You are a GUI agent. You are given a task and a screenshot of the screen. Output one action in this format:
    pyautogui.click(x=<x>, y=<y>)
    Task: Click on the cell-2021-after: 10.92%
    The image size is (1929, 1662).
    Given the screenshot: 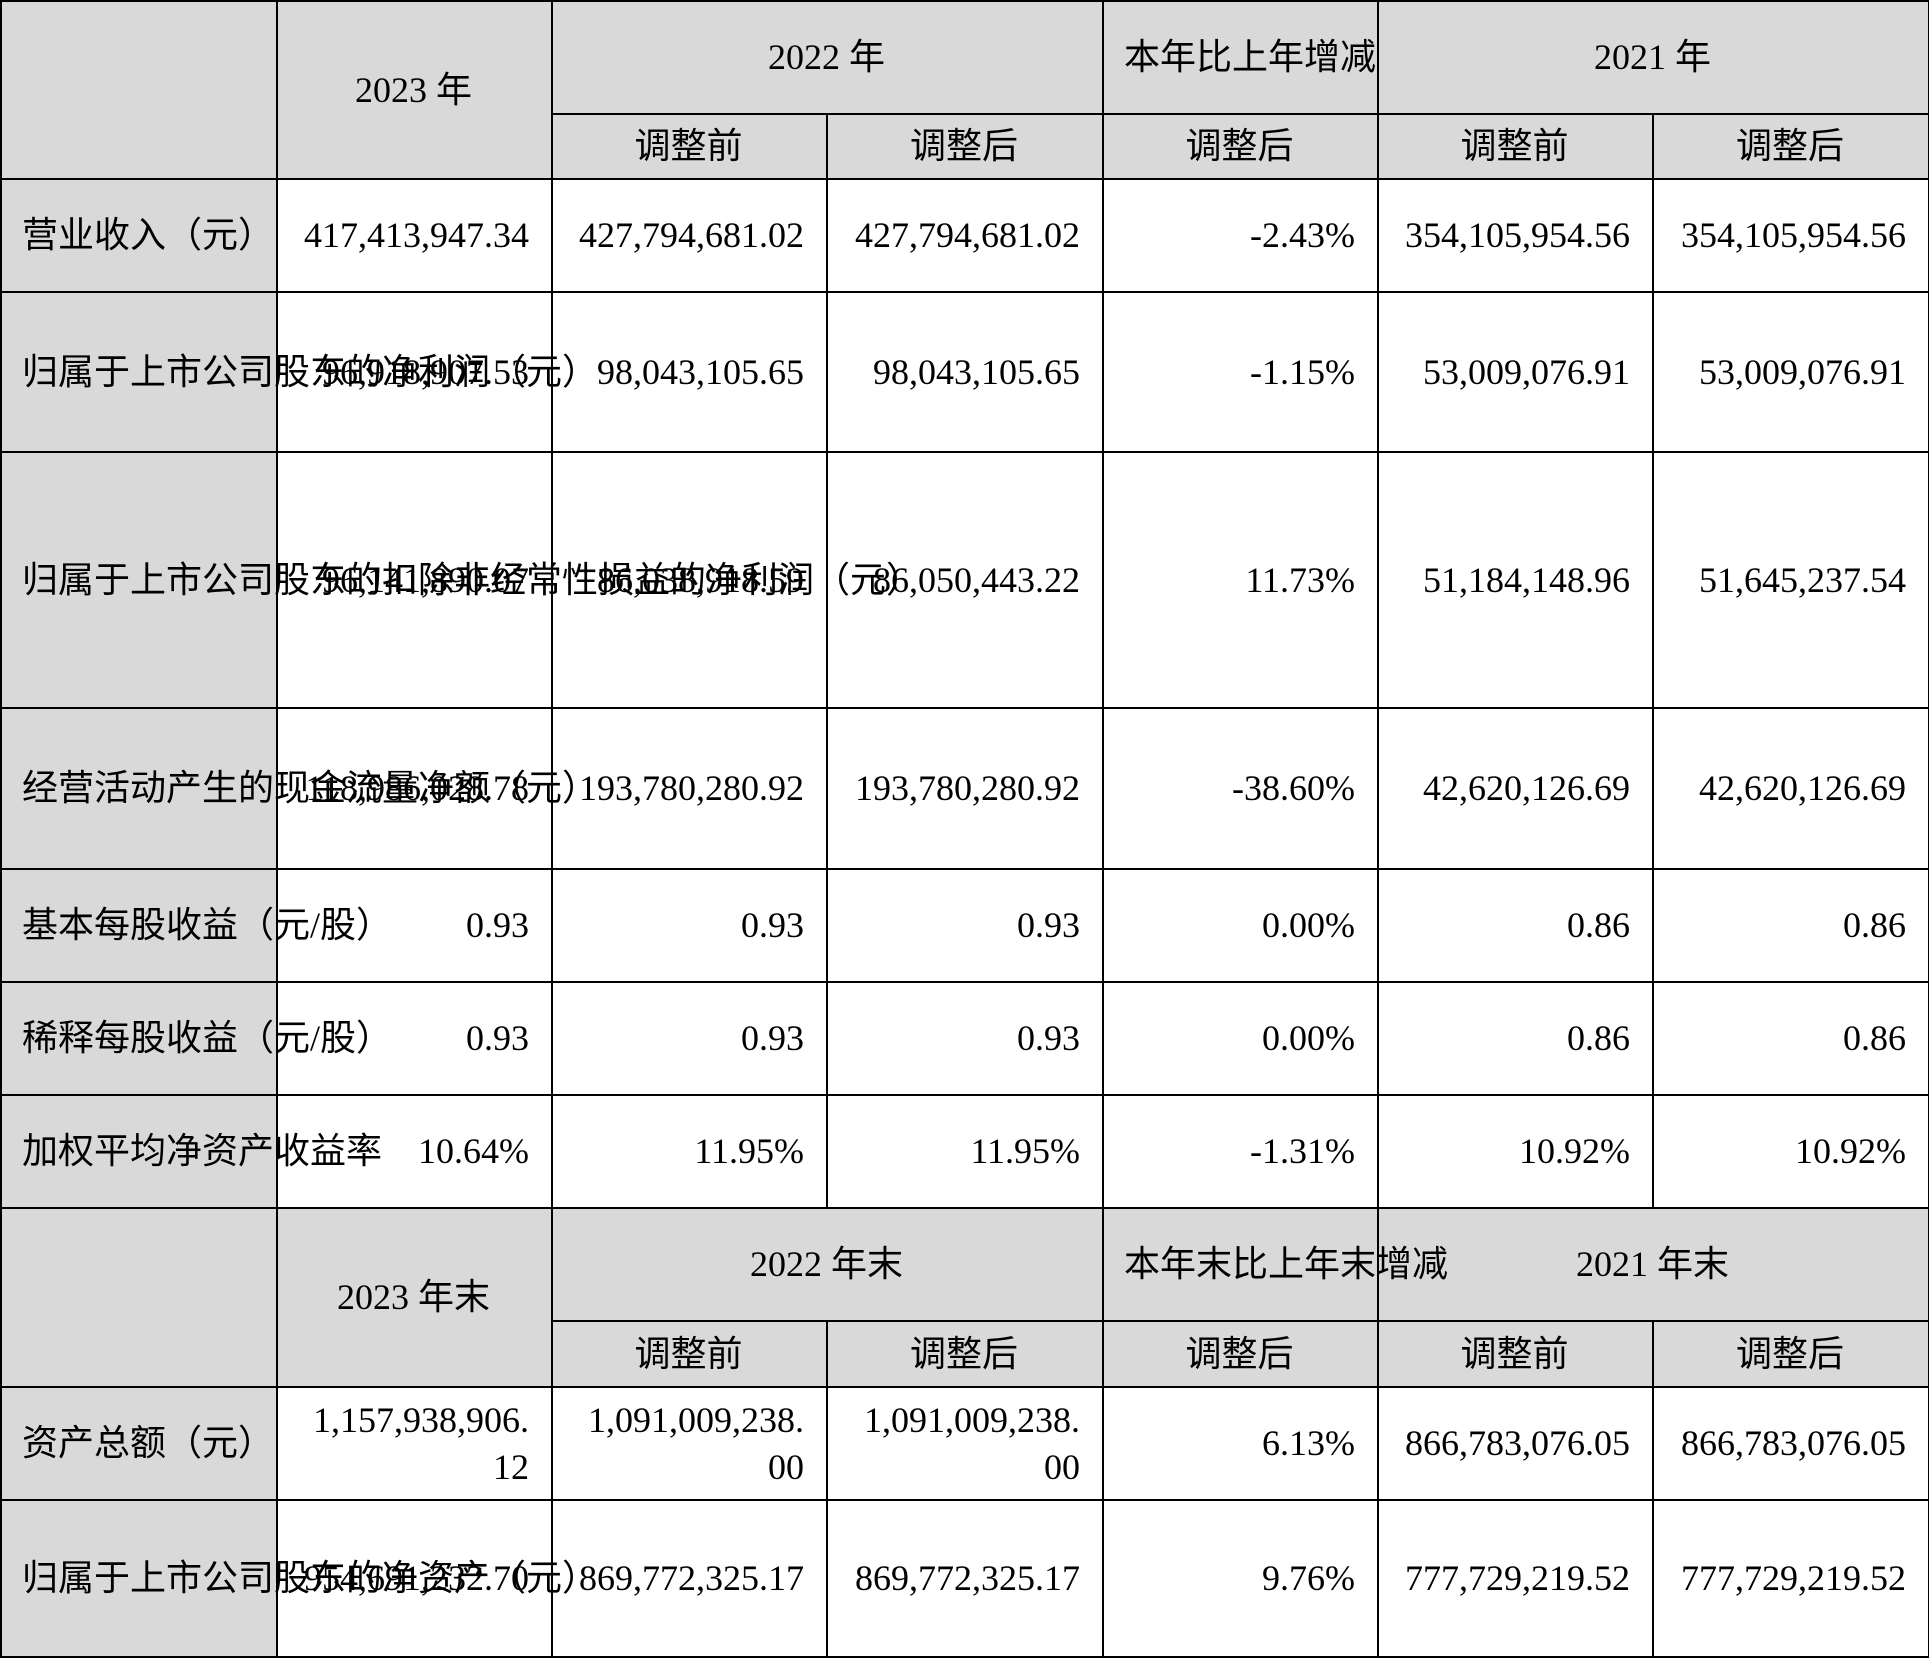 What is the action you would take?
    pyautogui.click(x=1790, y=1151)
    